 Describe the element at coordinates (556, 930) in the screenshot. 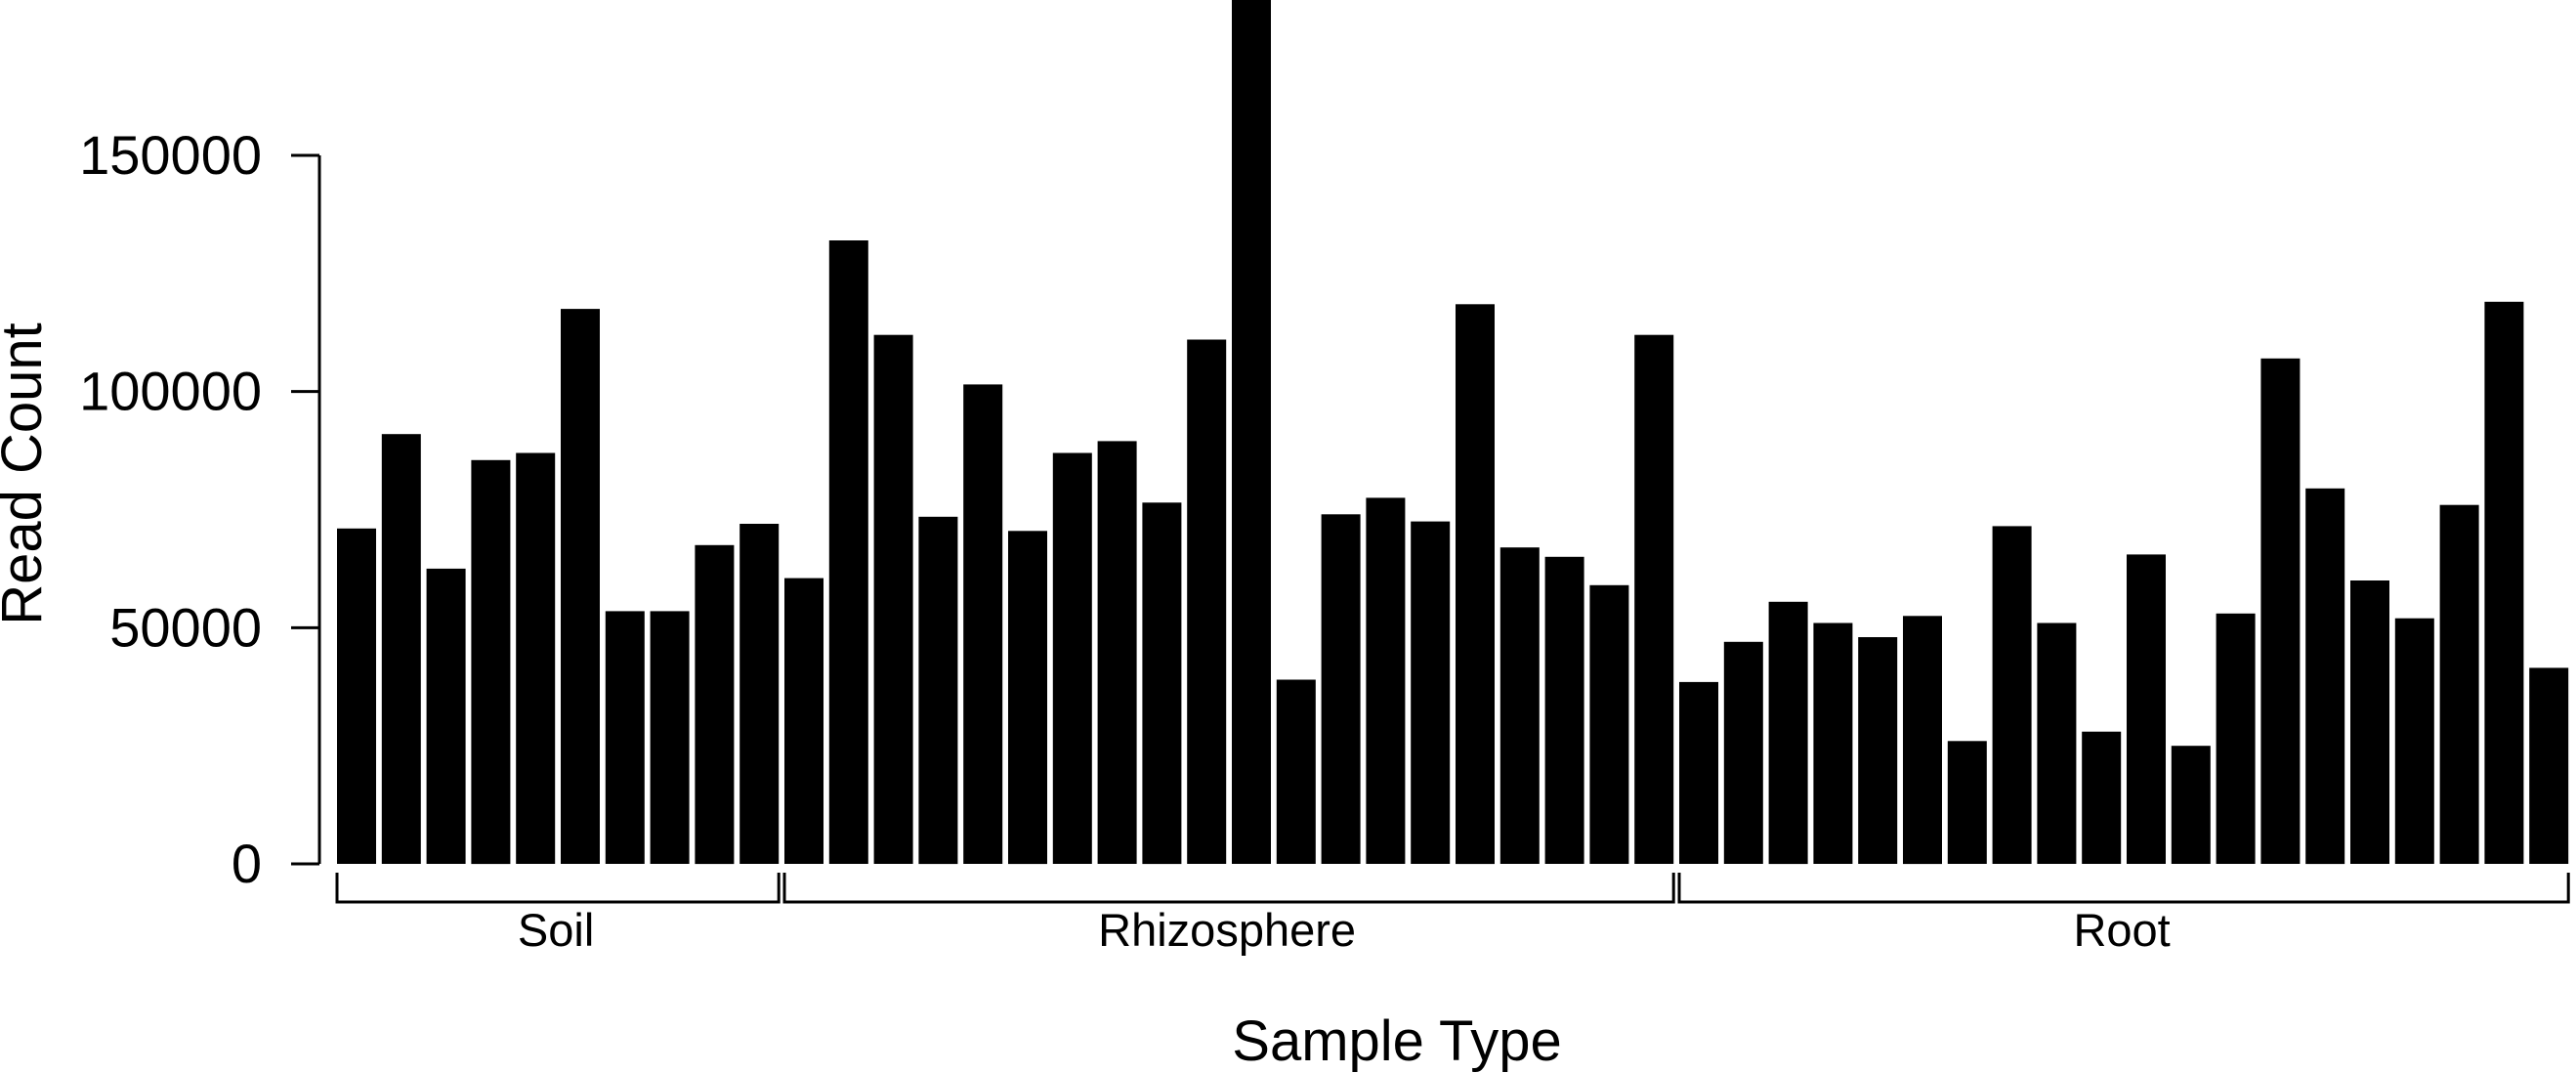

I see `group-label: Soil` at that location.